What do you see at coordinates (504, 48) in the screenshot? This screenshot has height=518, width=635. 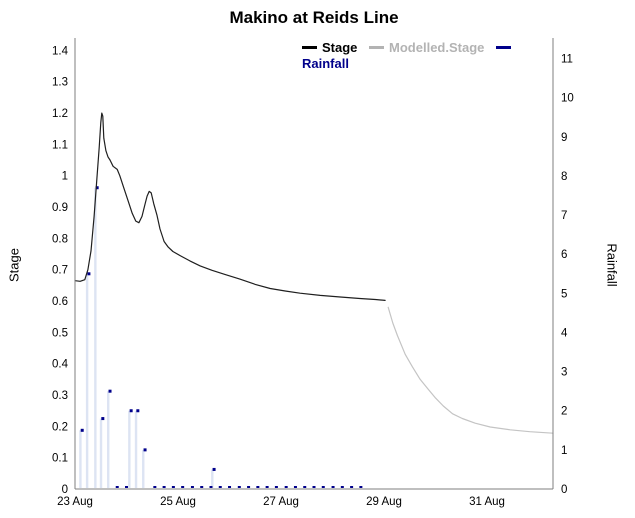 I see `rainfall-legend-dash-icon` at bounding box center [504, 48].